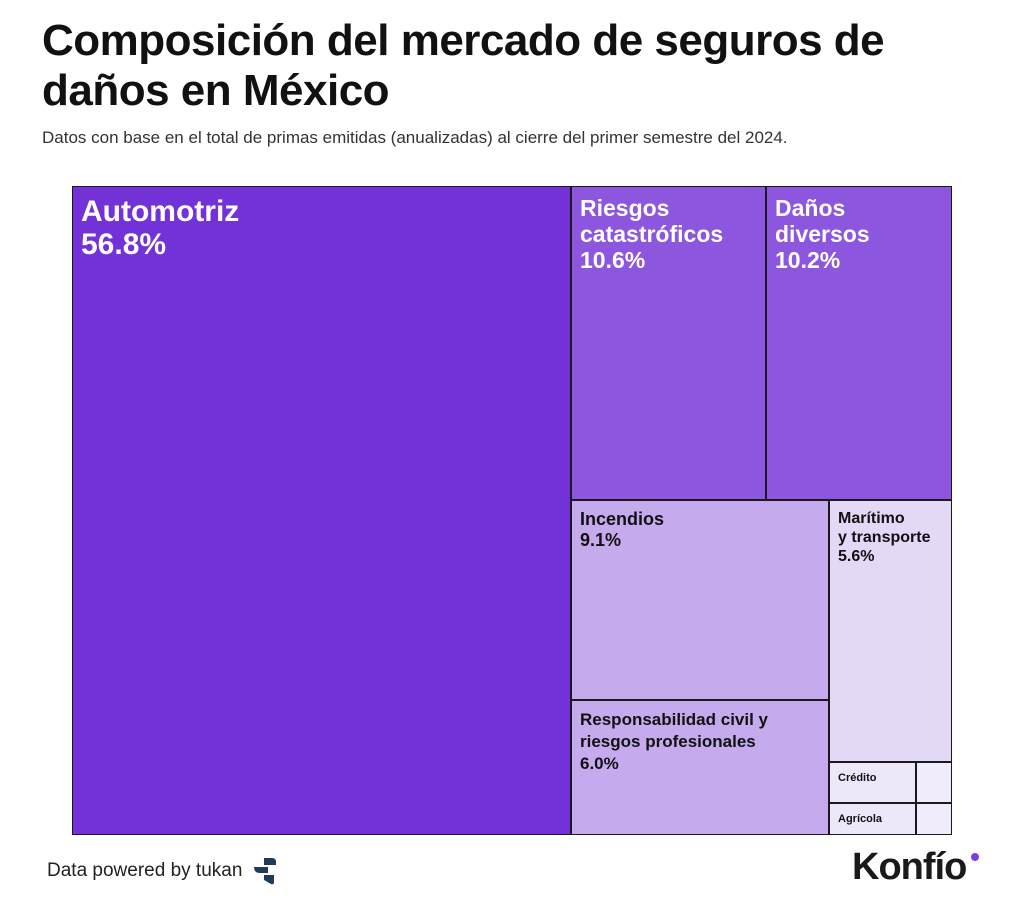 This screenshot has width=1024, height=910. What do you see at coordinates (860, 819) in the screenshot?
I see `cell-name: Agrícola` at bounding box center [860, 819].